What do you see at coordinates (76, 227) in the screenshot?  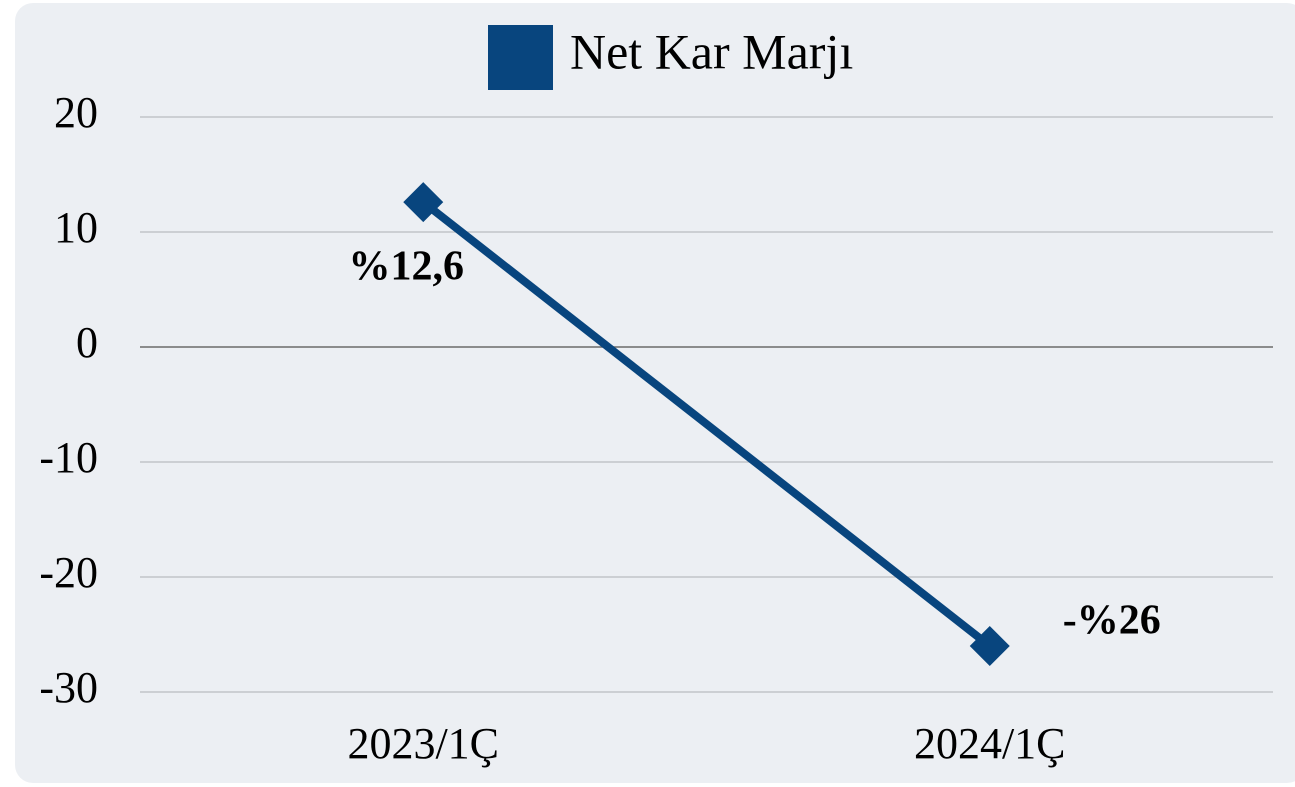 I see `y-tick-label: 10` at bounding box center [76, 227].